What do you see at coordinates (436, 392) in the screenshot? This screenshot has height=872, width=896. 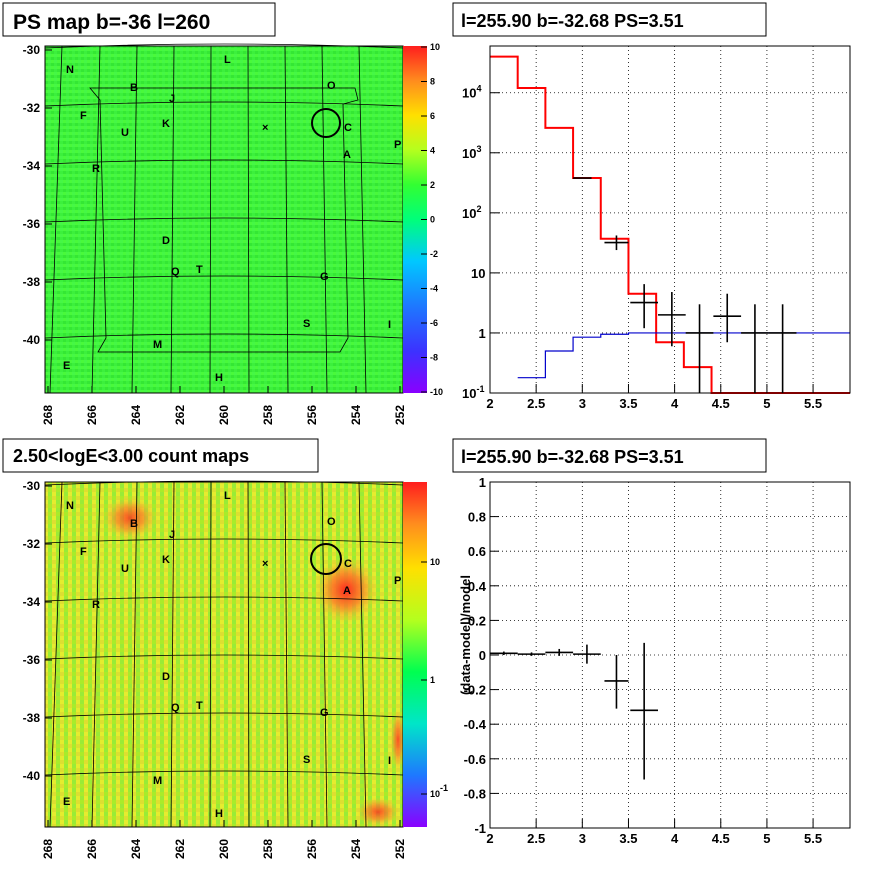 I see `colorbar-tick-label: -10` at bounding box center [436, 392].